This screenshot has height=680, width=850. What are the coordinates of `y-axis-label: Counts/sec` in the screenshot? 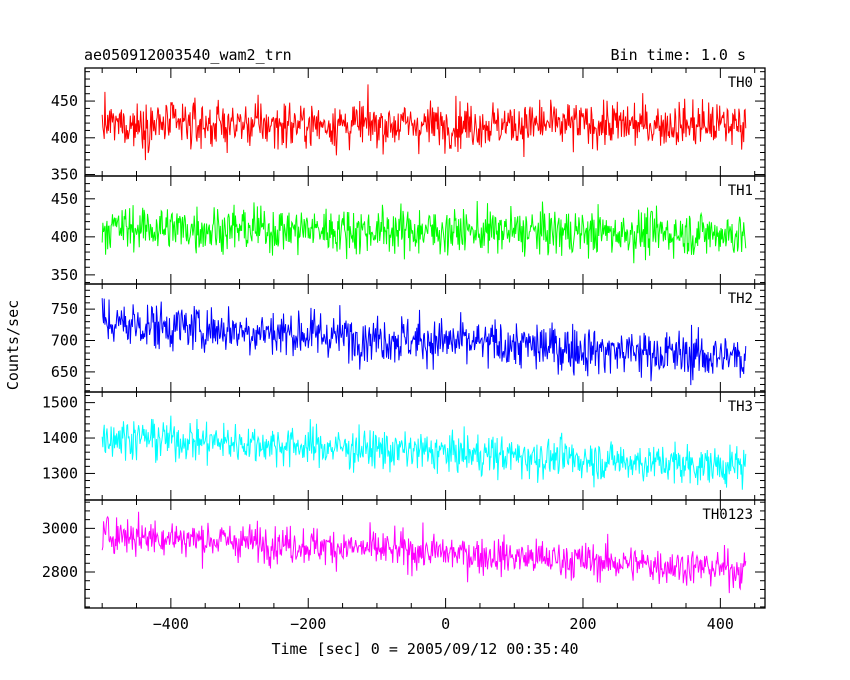 It's located at (13, 345).